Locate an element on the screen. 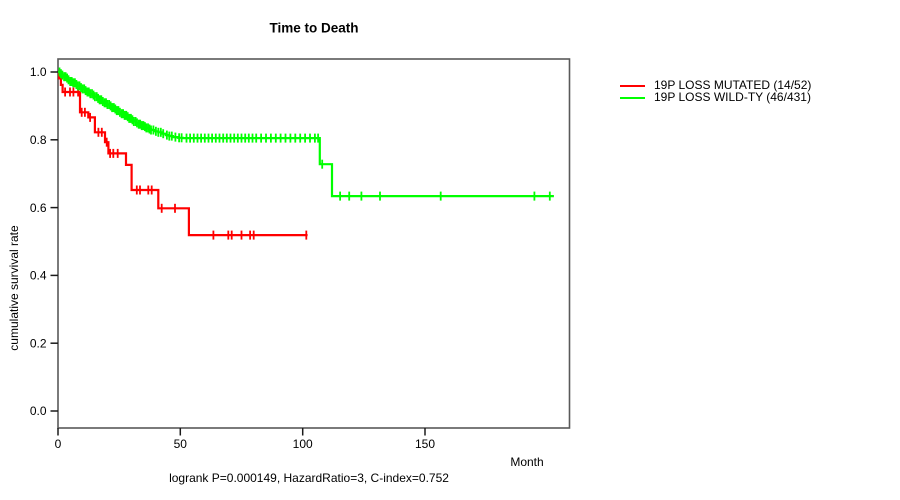  legend-label-wildtype: 19P LOSS WILD-TY (46/431) is located at coordinates (732, 96).